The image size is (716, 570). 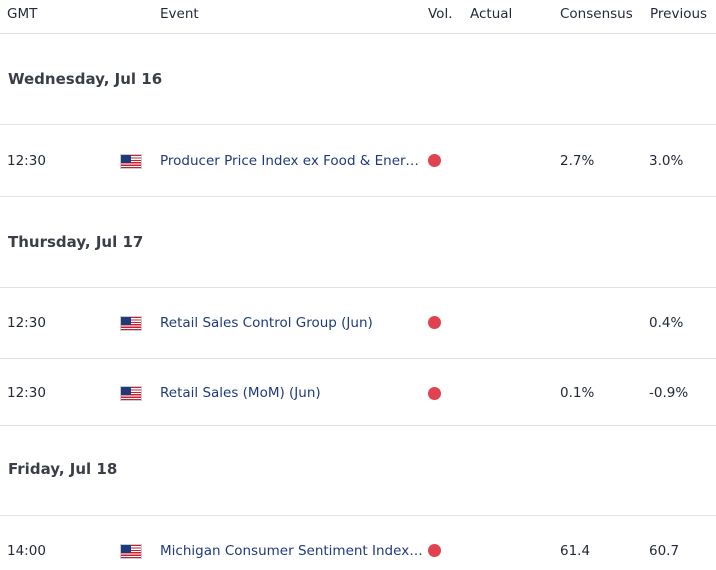 What do you see at coordinates (26, 551) in the screenshot?
I see `event-time: 14:00` at bounding box center [26, 551].